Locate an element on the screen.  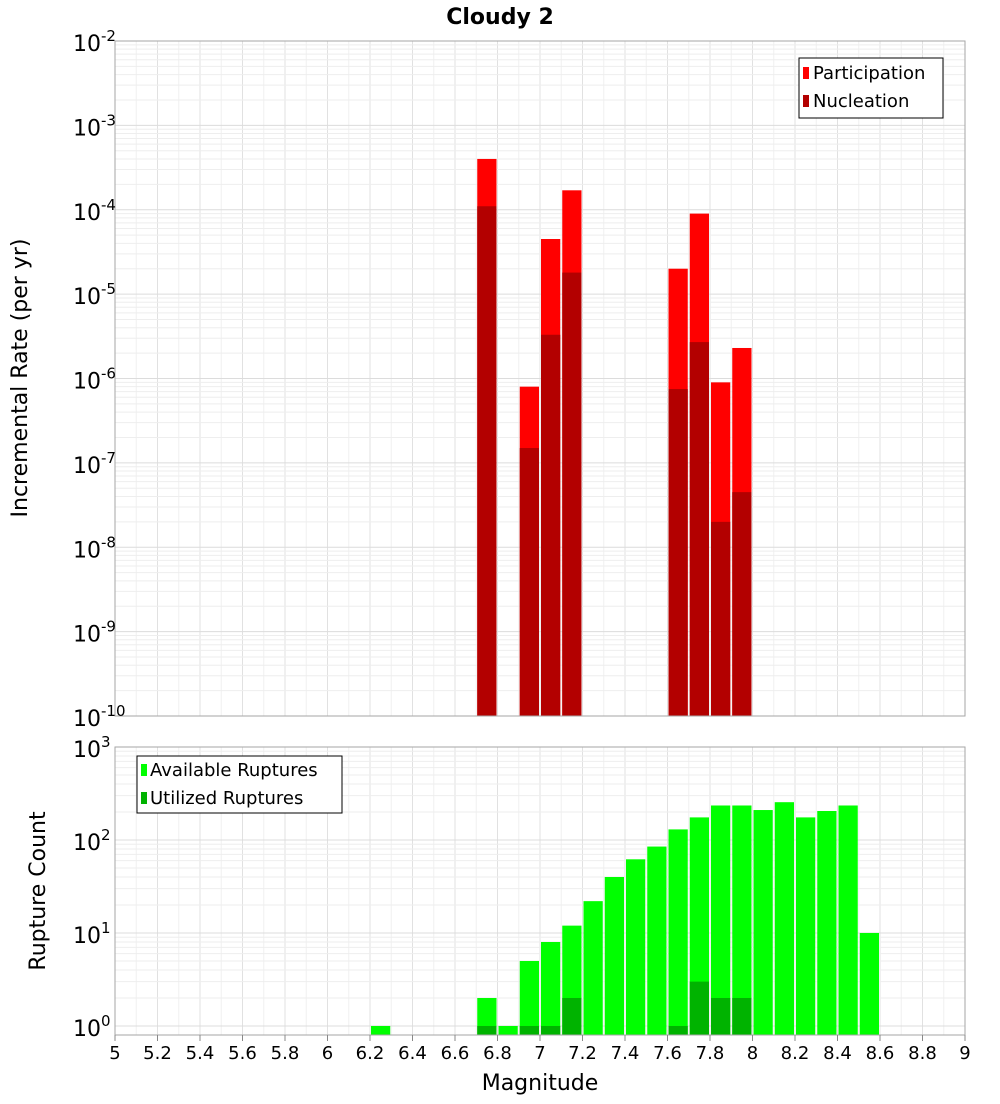
count-y-tick-label: 10¹ is located at coordinates (92, 934).